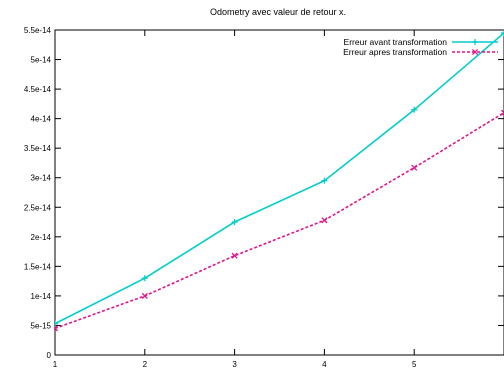  I want to click on y-tick-label: 2.5e-14, so click(38, 207).